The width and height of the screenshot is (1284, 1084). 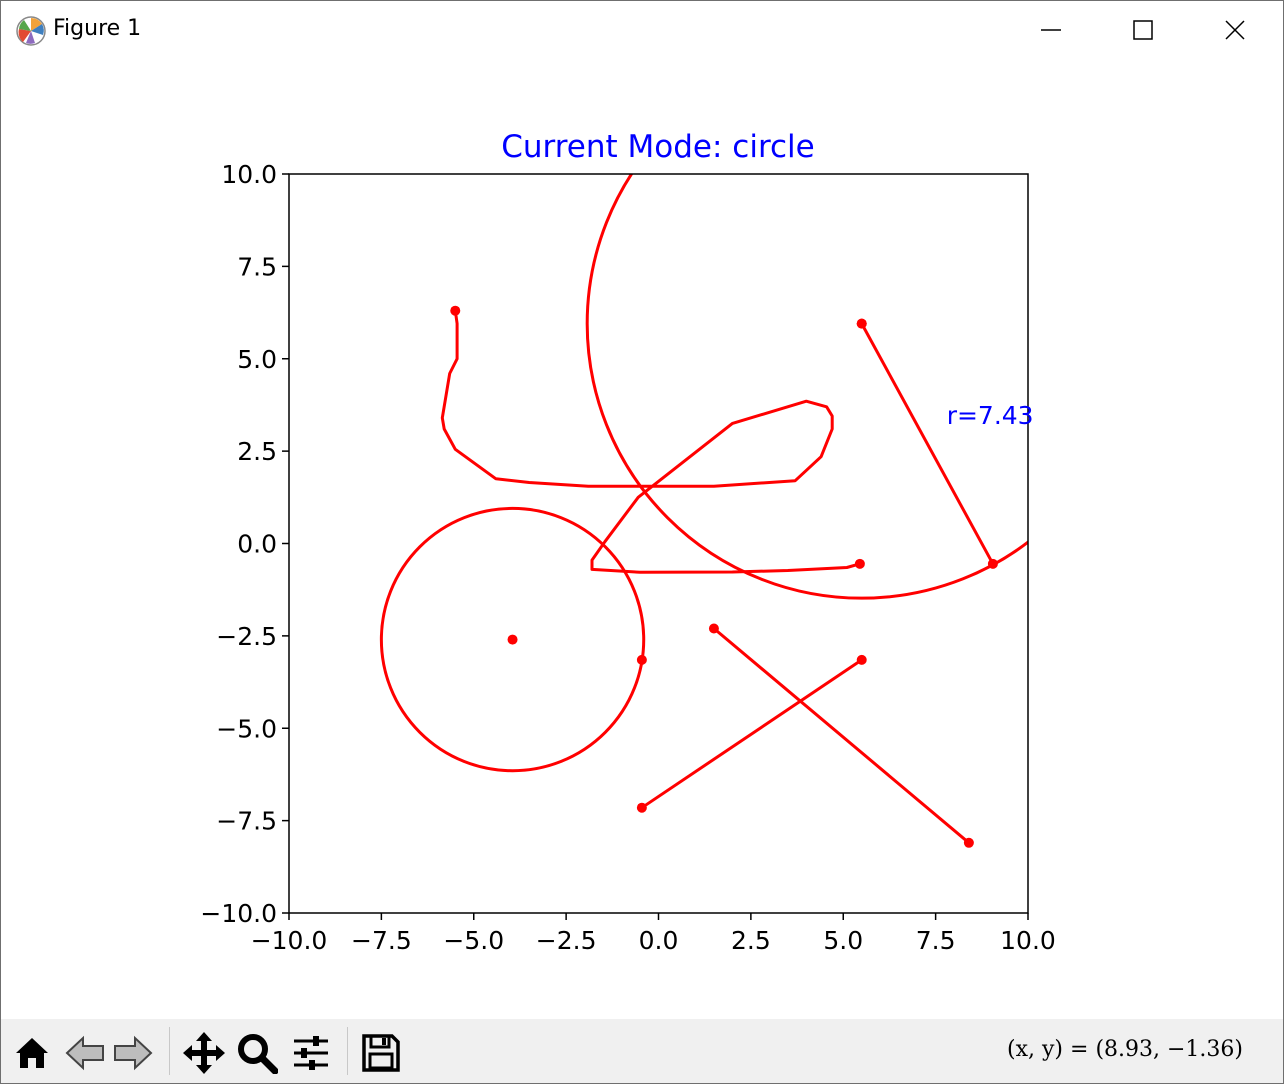 I want to click on maximize-button, so click(x=1143, y=30).